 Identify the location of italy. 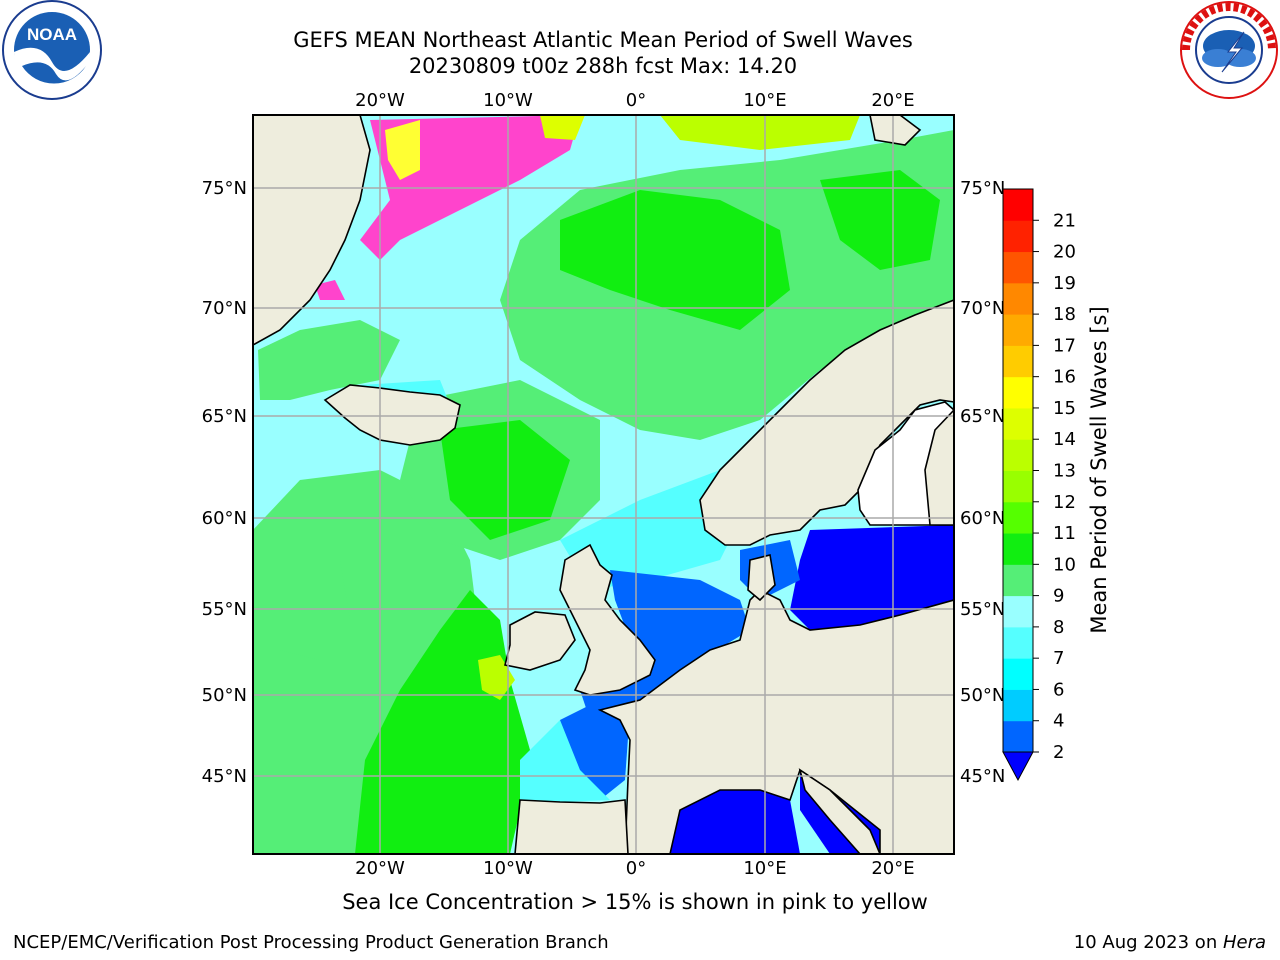
(839, 811).